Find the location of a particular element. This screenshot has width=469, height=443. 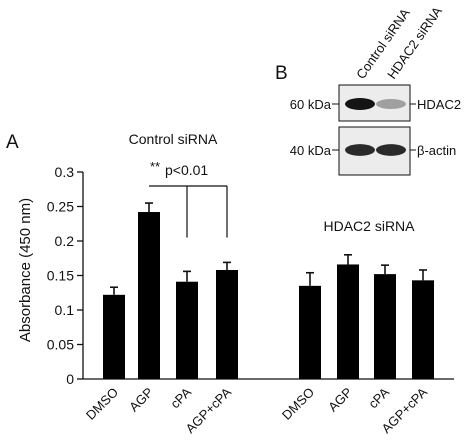

group-title-hdac2: HDAC2 siRNA is located at coordinates (369, 226).